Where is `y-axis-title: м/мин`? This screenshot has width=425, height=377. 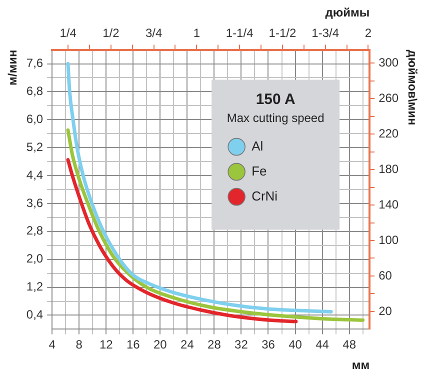
y-axis-title: м/мин is located at coordinates (13, 68).